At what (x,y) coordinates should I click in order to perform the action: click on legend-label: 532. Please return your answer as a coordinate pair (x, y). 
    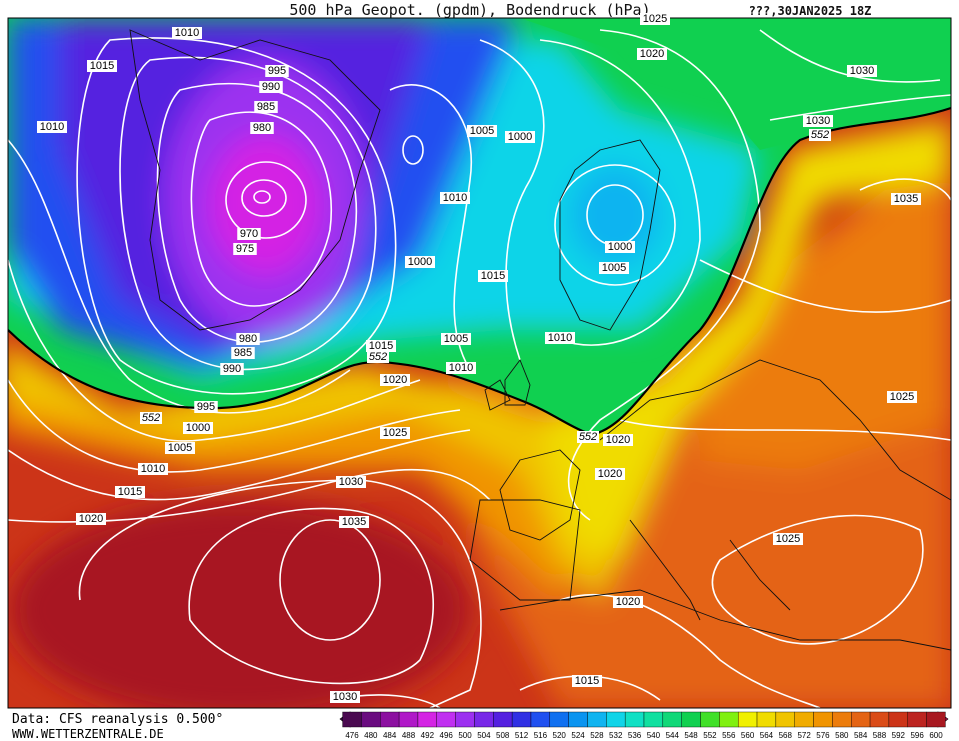
    Looking at the image, I should click on (616, 735).